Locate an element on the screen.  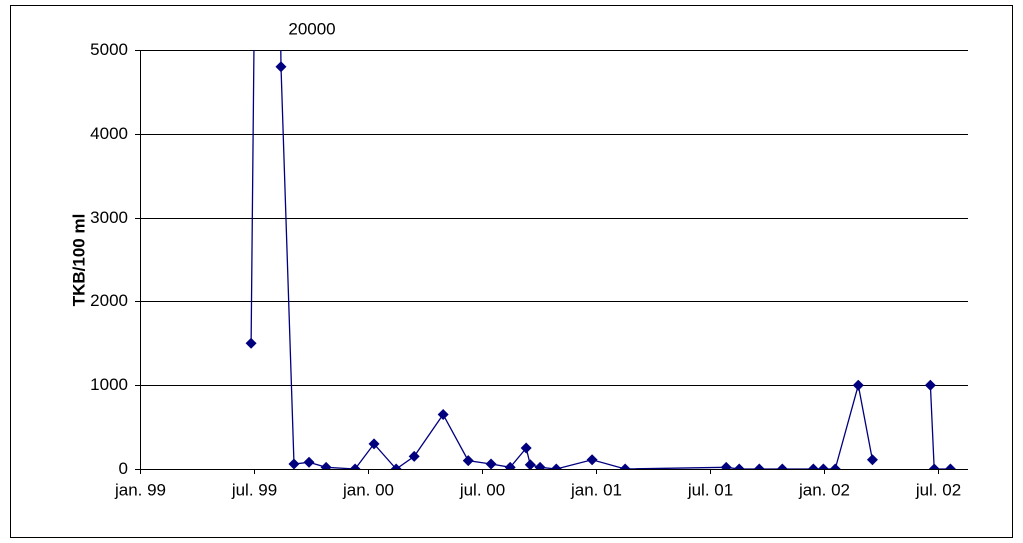
x-tick-label: jul. 02 is located at coordinates (938, 489).